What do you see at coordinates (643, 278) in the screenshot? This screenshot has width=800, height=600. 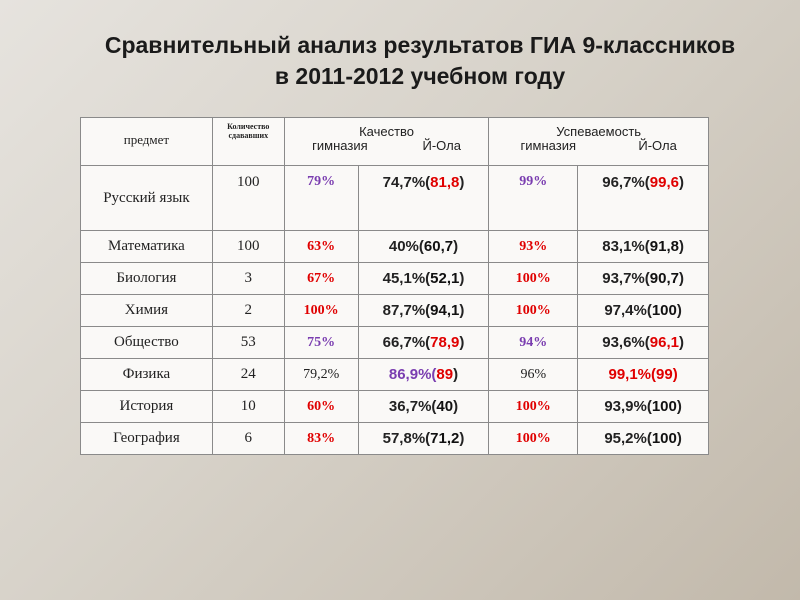 I see `cell-performance-district: 93,7%(90,7)` at bounding box center [643, 278].